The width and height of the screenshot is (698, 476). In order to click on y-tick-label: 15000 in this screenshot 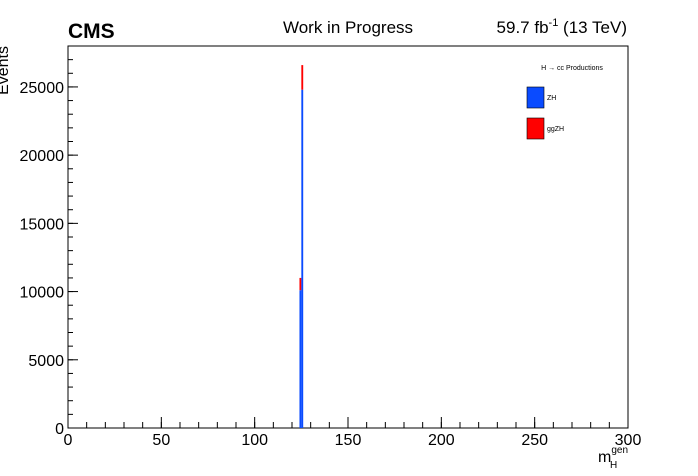, I will do `click(42, 224)`.